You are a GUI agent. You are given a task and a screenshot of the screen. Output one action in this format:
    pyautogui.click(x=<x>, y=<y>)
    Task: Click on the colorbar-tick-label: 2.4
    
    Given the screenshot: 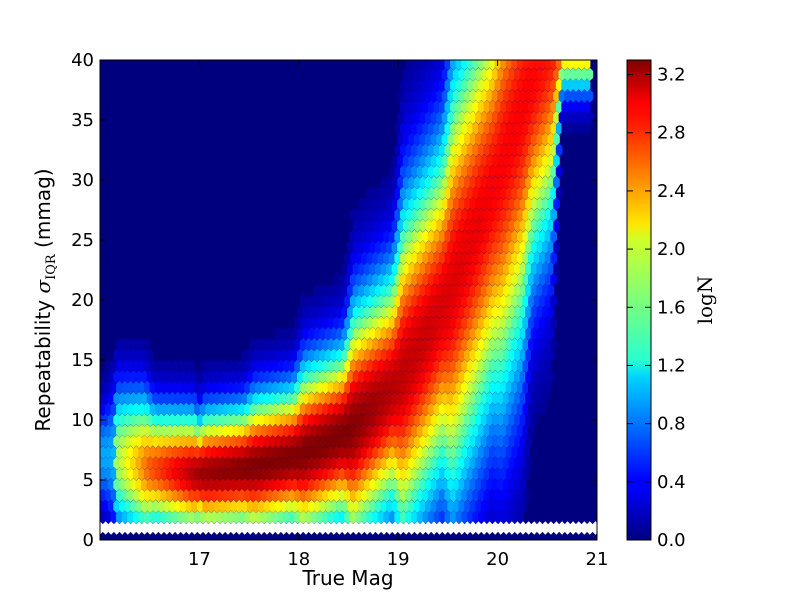 What is the action you would take?
    pyautogui.click(x=671, y=191)
    